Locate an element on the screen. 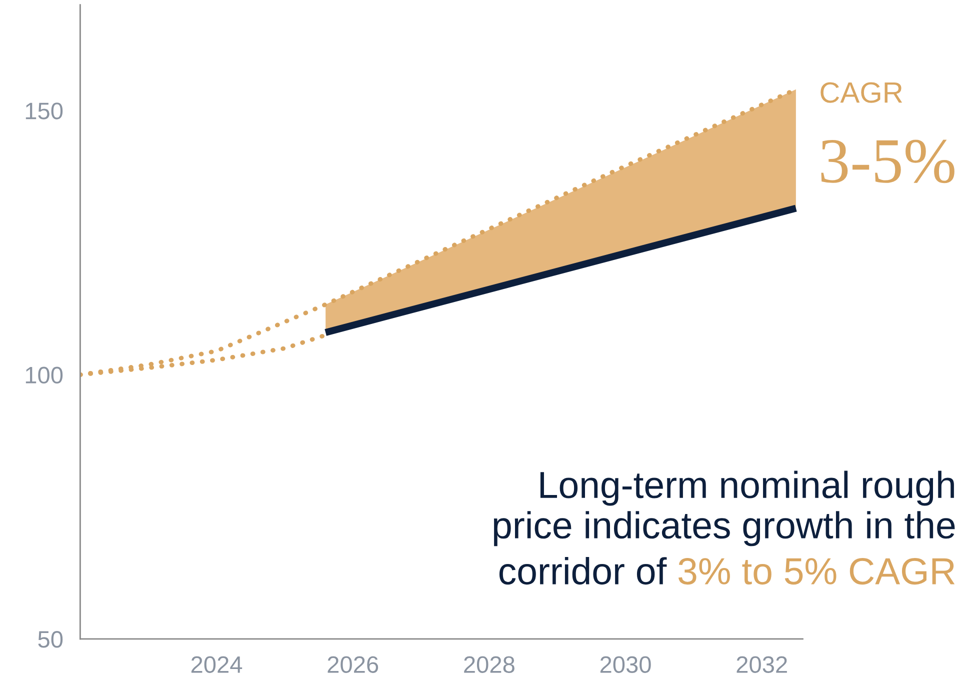 This screenshot has height=693, width=966. x-tick-label: 2028 is located at coordinates (489, 664).